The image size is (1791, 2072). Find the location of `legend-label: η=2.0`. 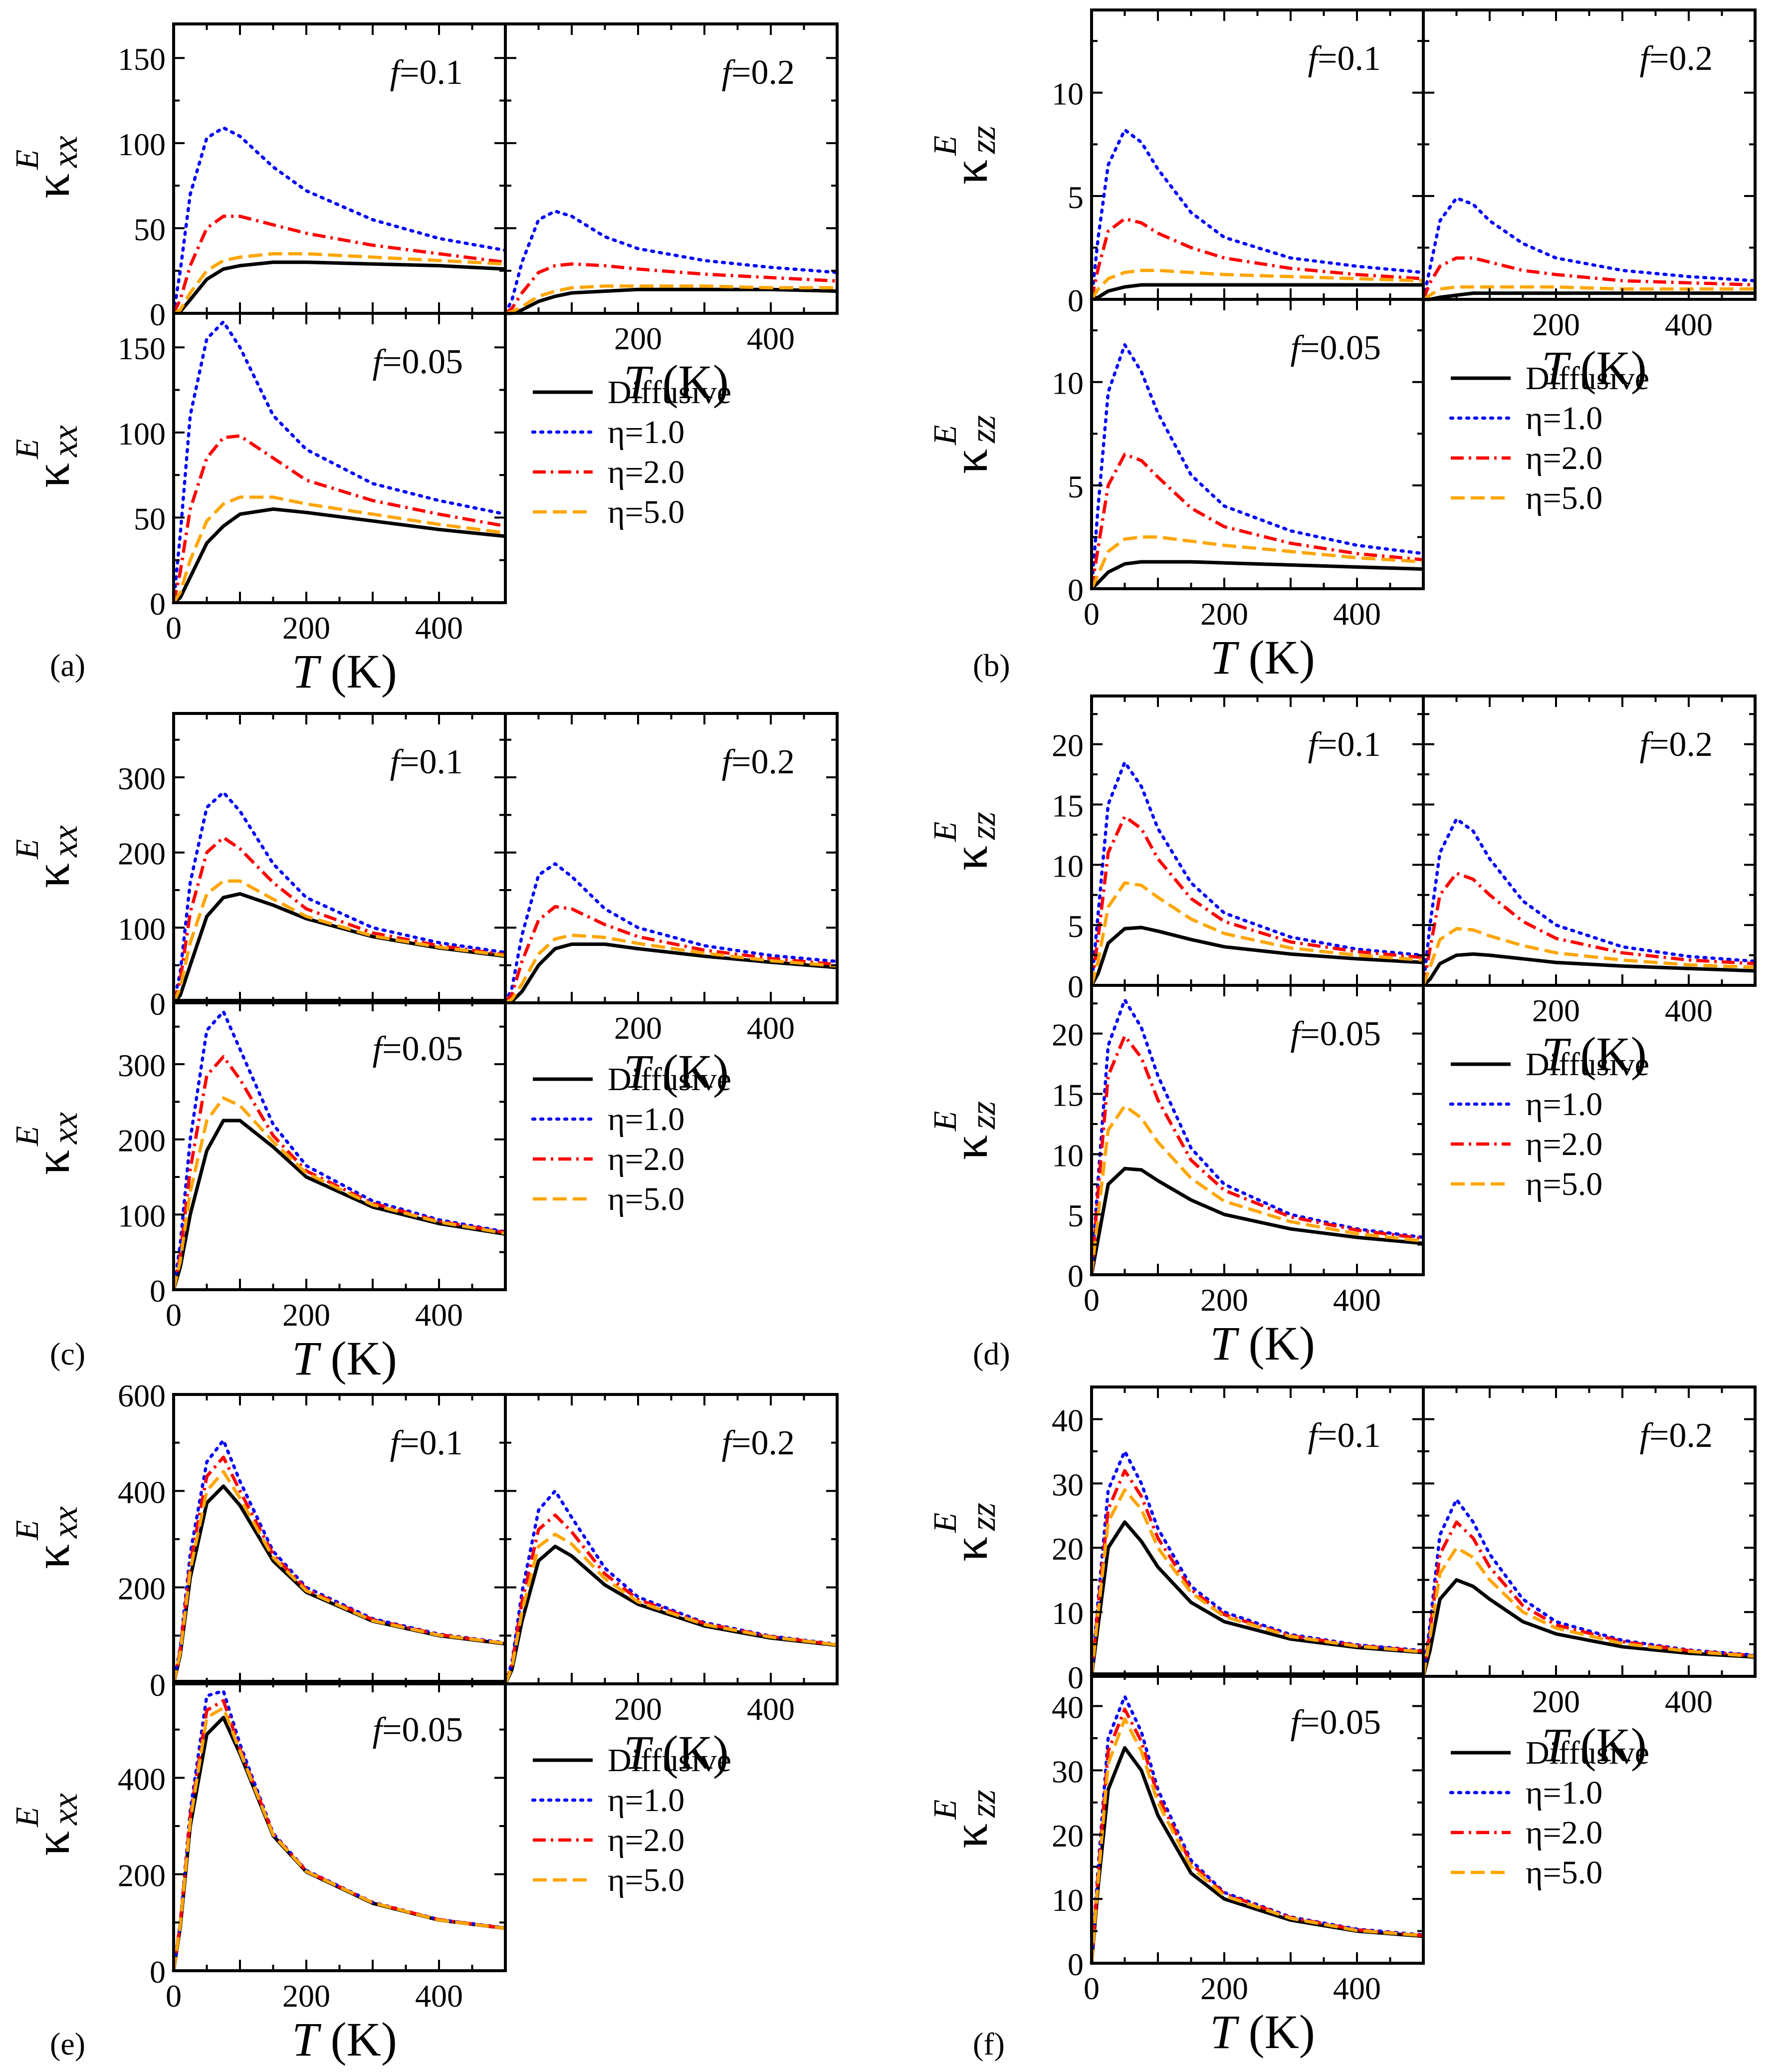

legend-label: η=2.0 is located at coordinates (1564, 458).